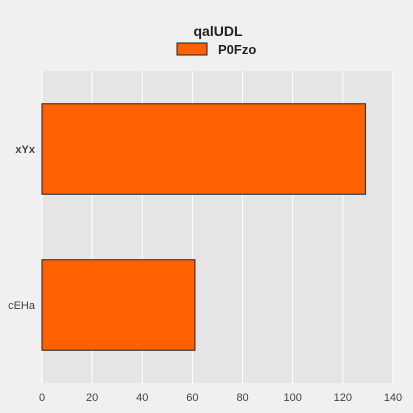 Image resolution: width=413 pixels, height=413 pixels. What do you see at coordinates (42, 398) in the screenshot?
I see `x-tick-label: 0` at bounding box center [42, 398].